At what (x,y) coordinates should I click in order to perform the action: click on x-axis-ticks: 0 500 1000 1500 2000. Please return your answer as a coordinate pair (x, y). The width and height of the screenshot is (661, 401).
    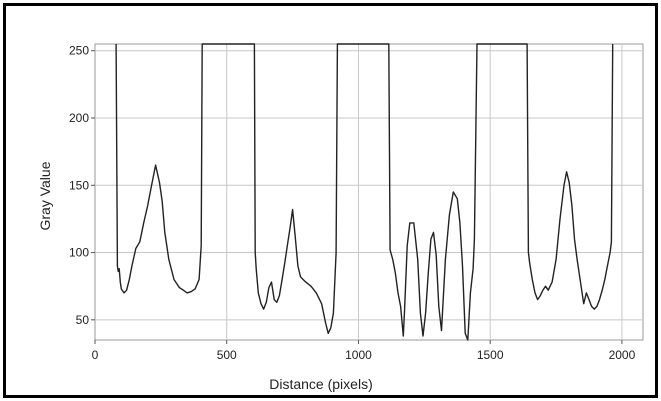
    Looking at the image, I should click on (364, 351).